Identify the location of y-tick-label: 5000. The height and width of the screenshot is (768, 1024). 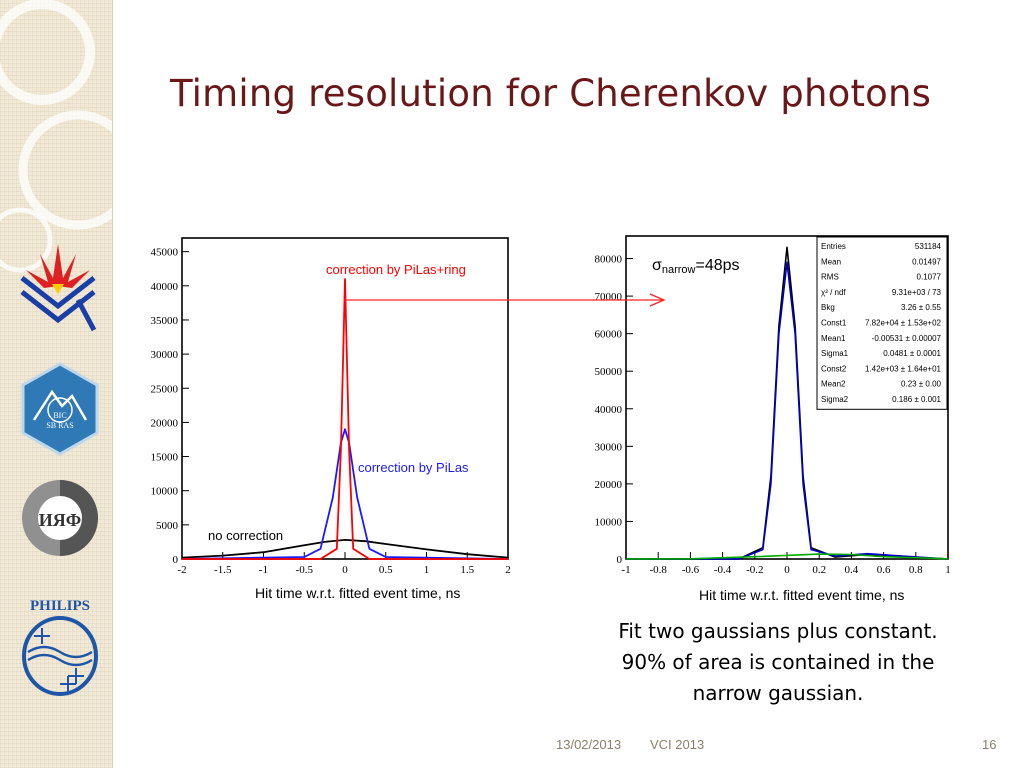
(167, 526).